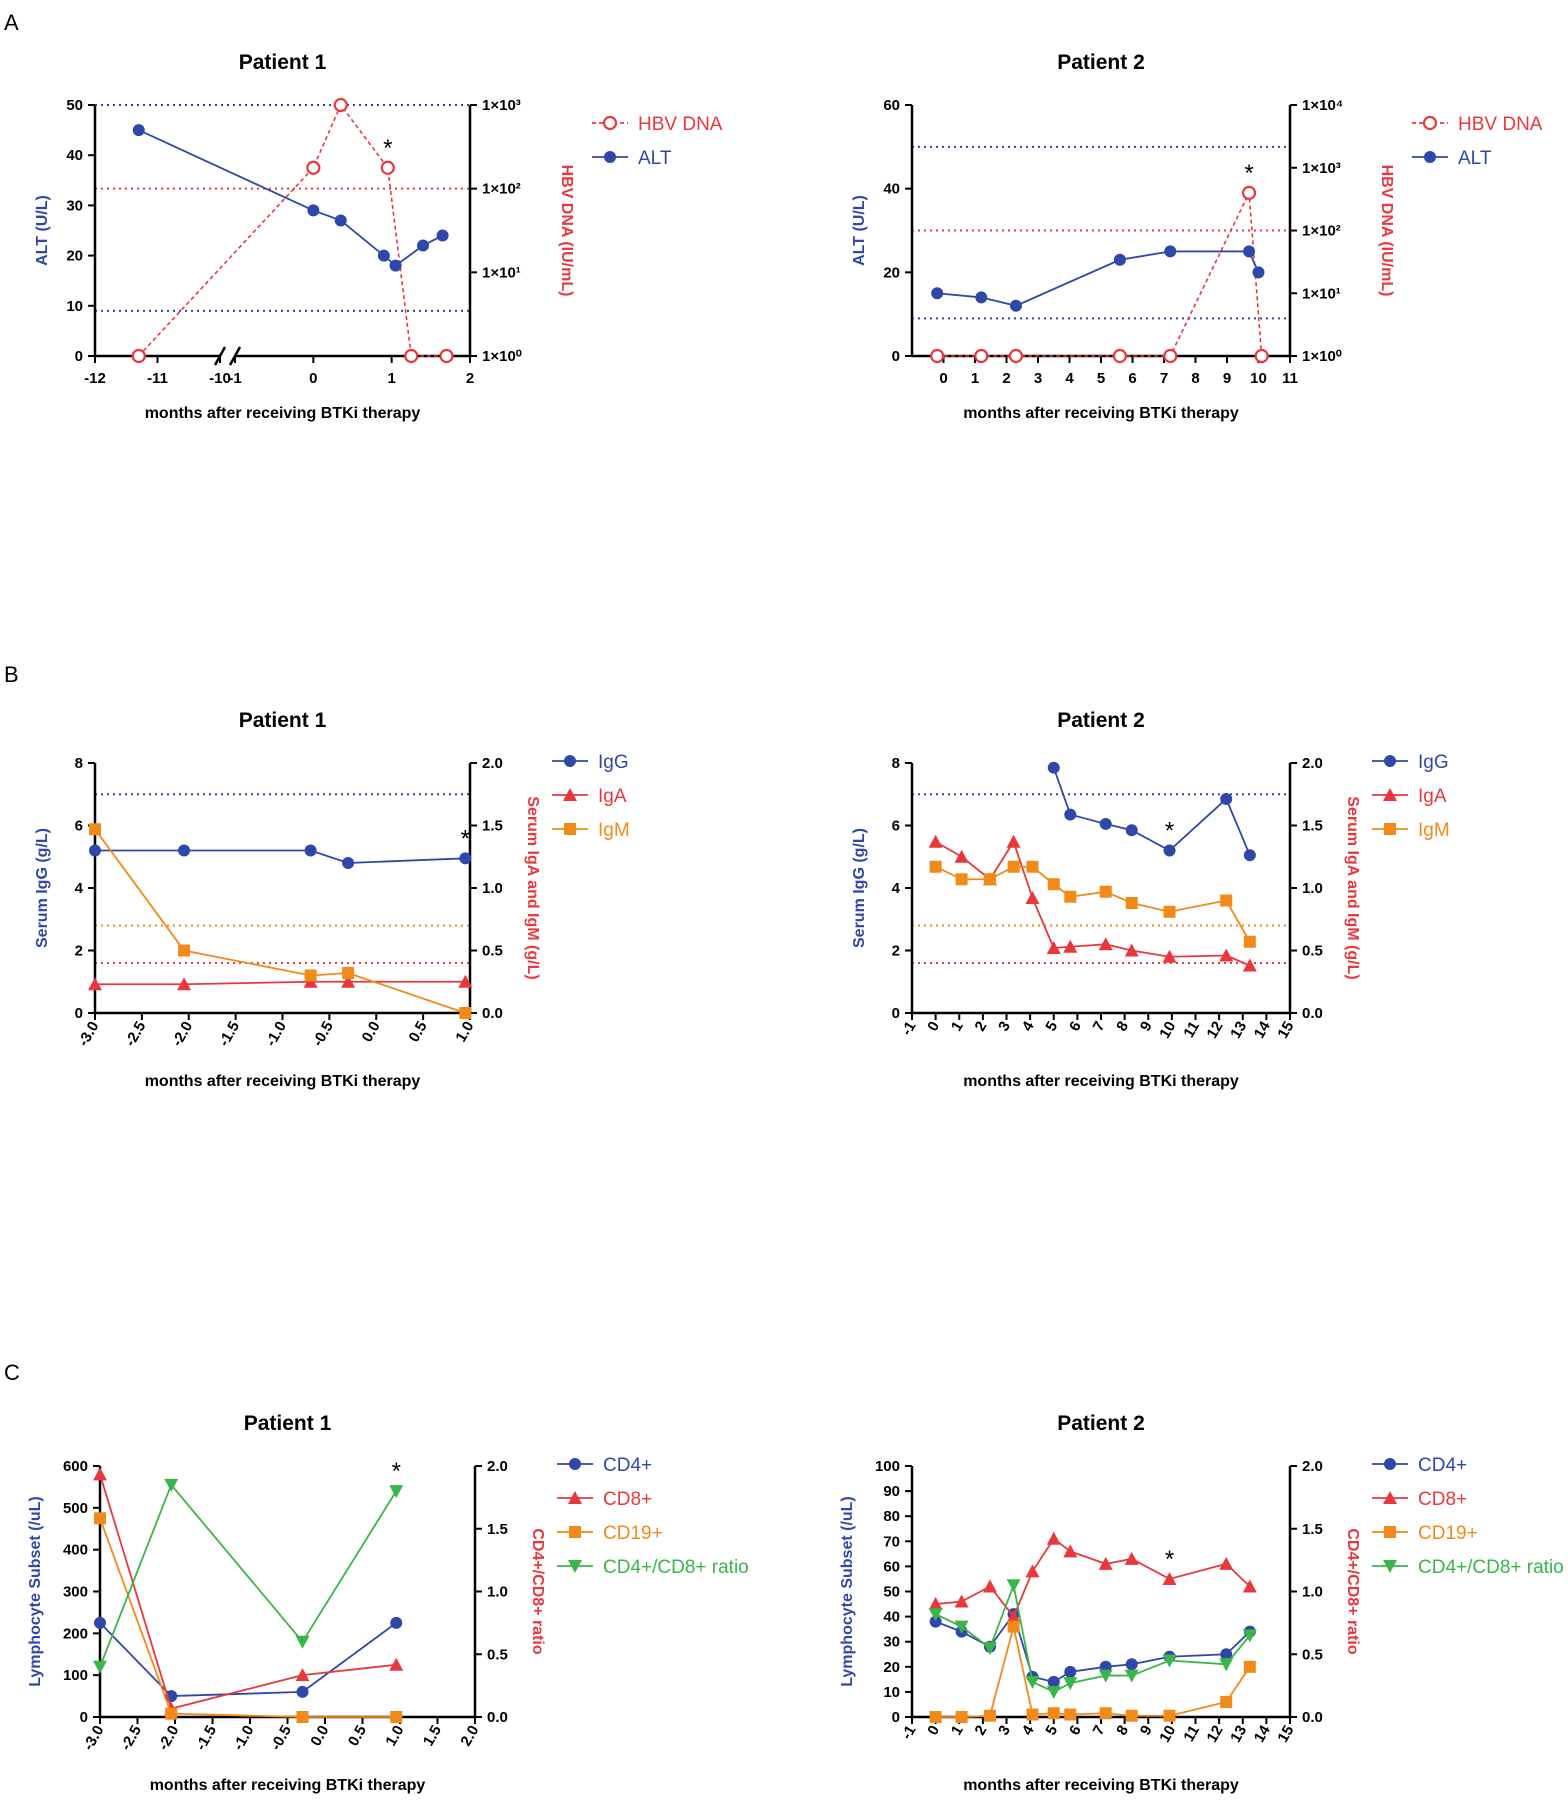 Image resolution: width=1568 pixels, height=1802 pixels. I want to click on x-tick-label: -1.5, so click(206, 1738).